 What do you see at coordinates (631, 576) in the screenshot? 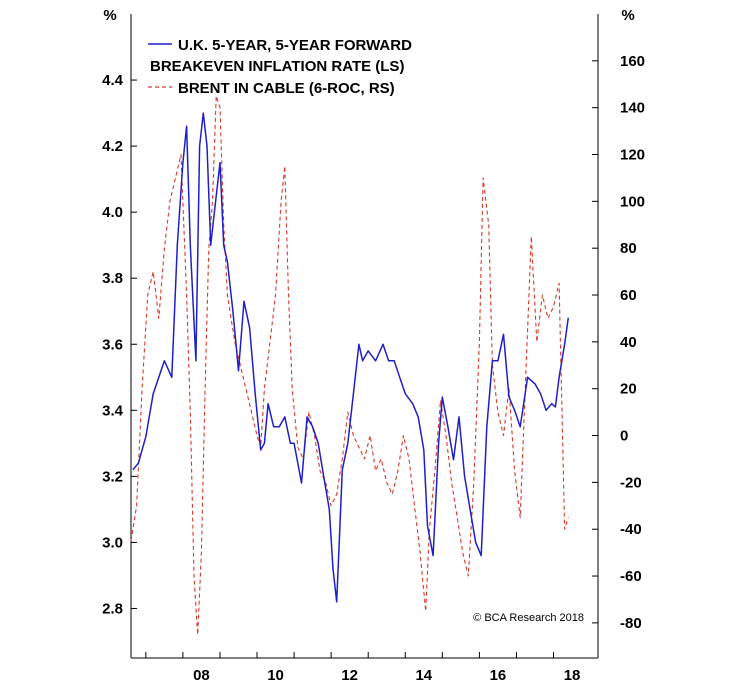
I see `right-tick-label: -60` at bounding box center [631, 576].